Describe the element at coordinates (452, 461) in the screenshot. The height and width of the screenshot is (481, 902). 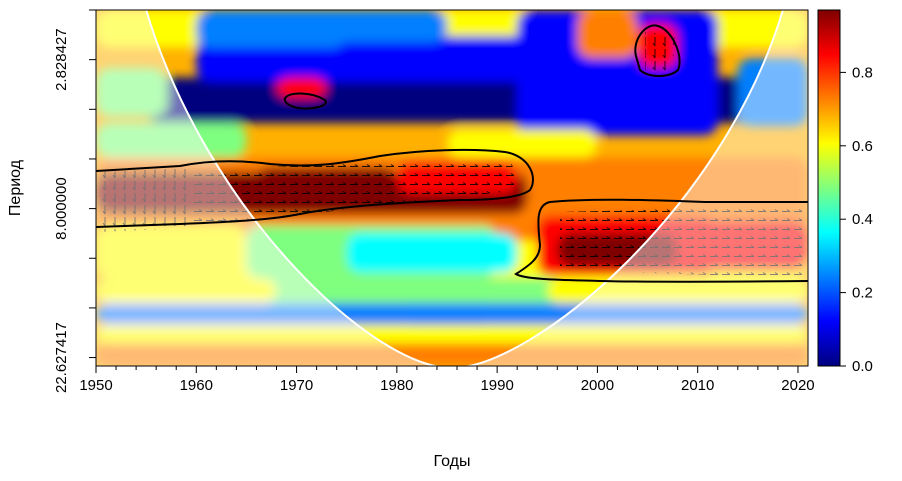
I see `x-axis-label: Годы` at that location.